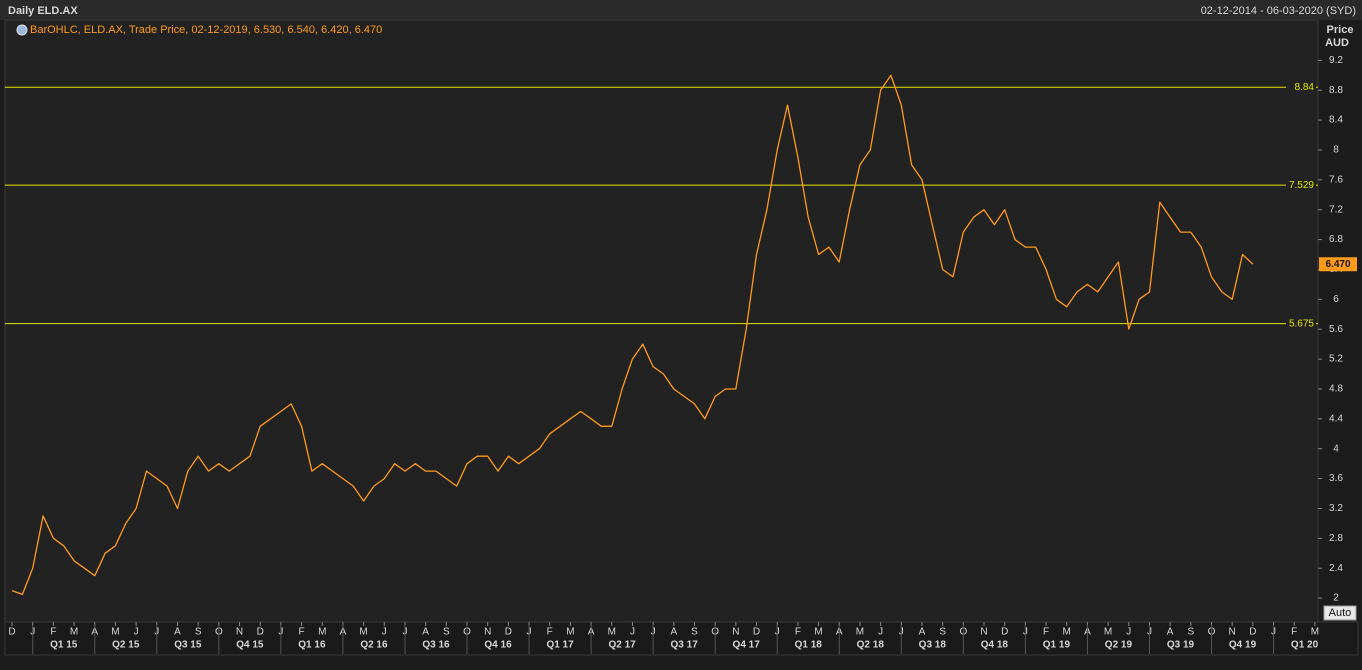  Describe the element at coordinates (250, 645) in the screenshot. I see `quarter-label: Q4 15` at that location.